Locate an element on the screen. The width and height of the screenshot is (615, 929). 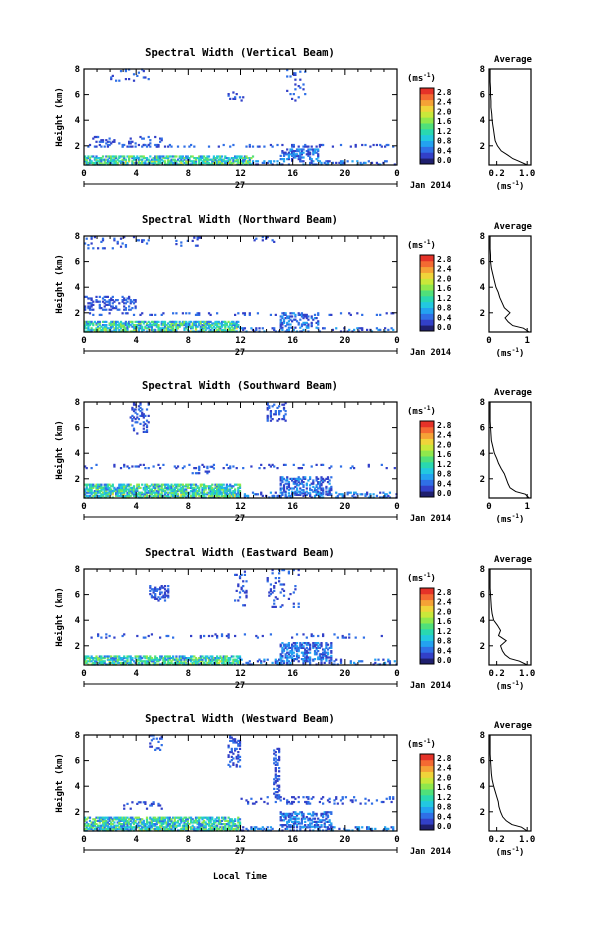
average-unit: (ms-1) is located at coordinates (510, 686).